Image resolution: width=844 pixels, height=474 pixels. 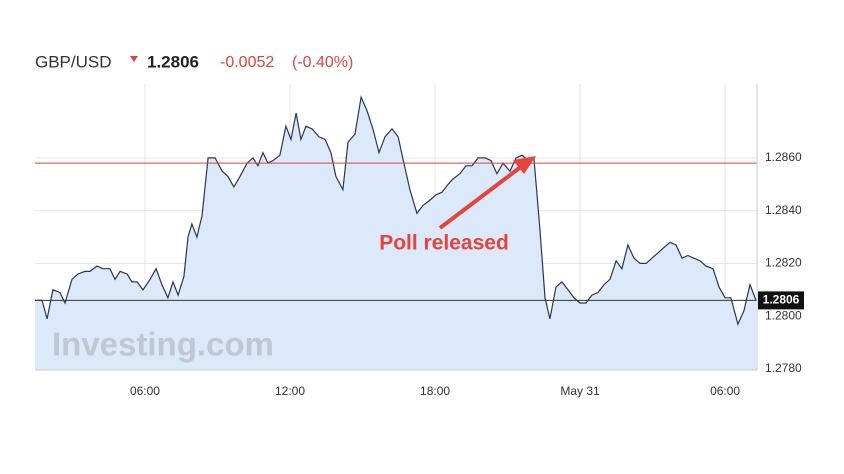 What do you see at coordinates (783, 210) in the screenshot?
I see `y-tick-label: 1.2840` at bounding box center [783, 210].